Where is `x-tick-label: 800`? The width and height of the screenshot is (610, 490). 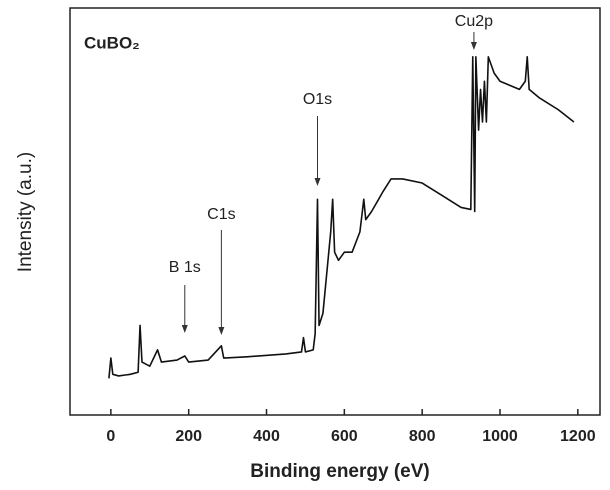 x-tick-label: 800 is located at coordinates (422, 436).